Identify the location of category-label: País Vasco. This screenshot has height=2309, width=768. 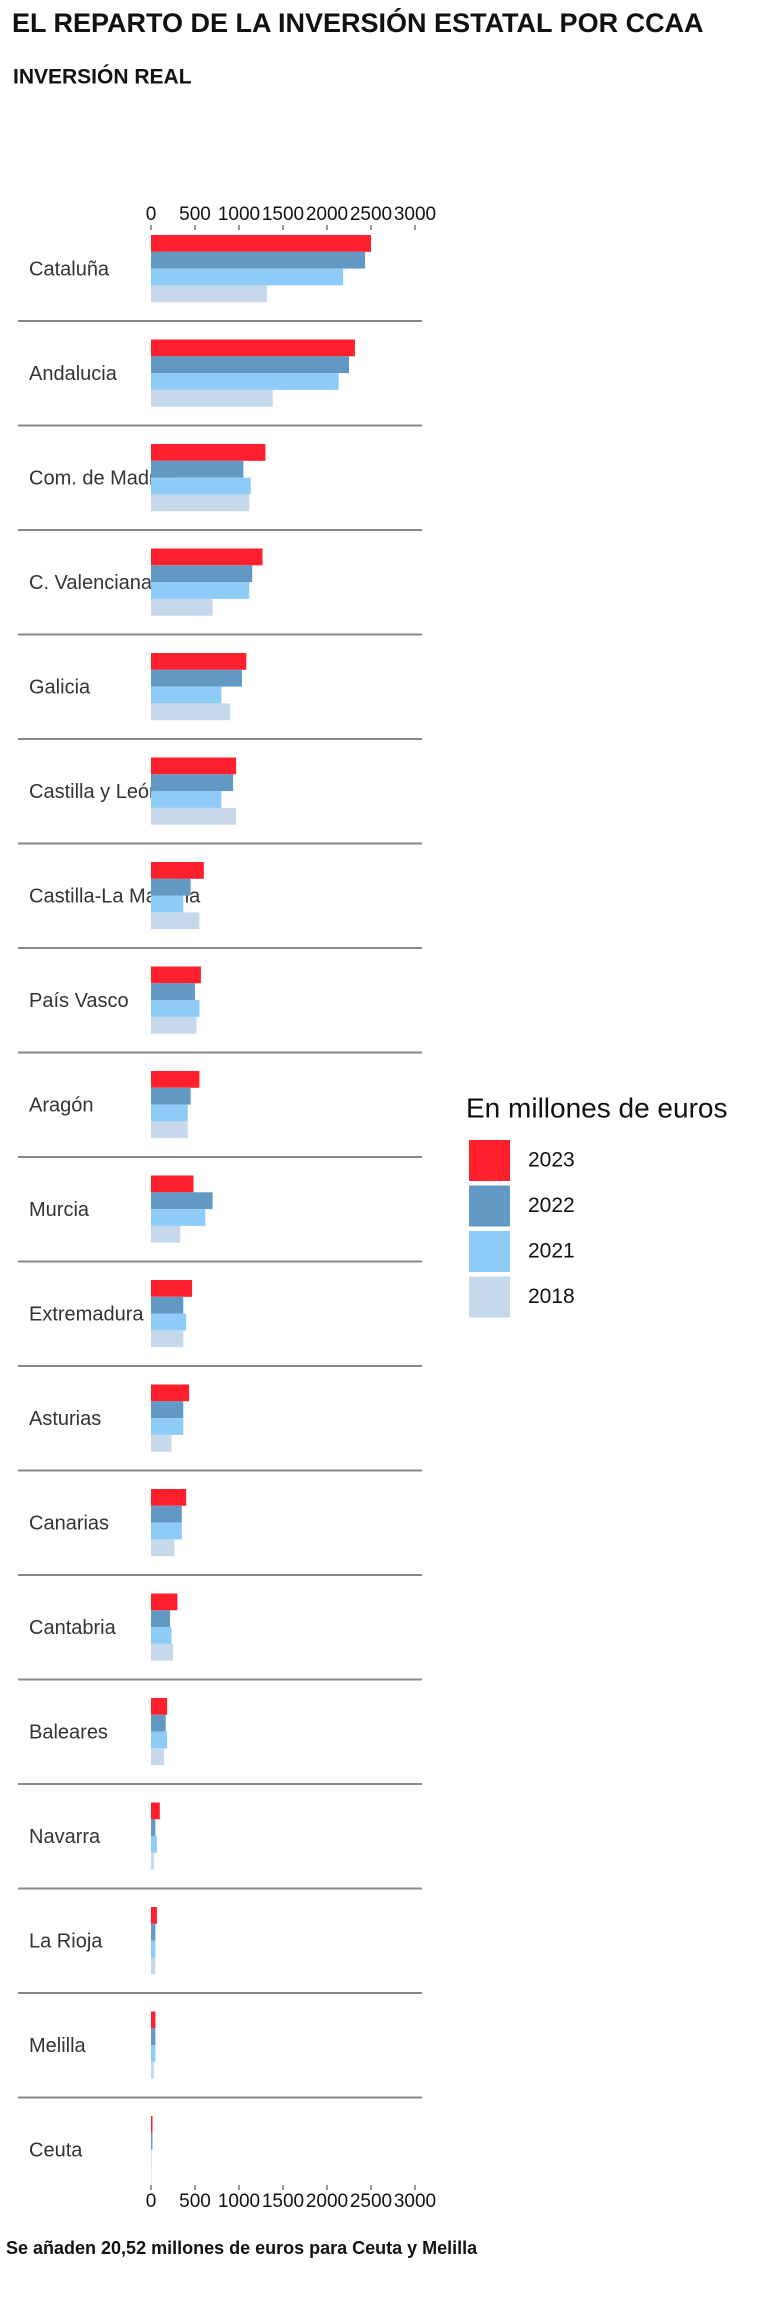
(79, 1001).